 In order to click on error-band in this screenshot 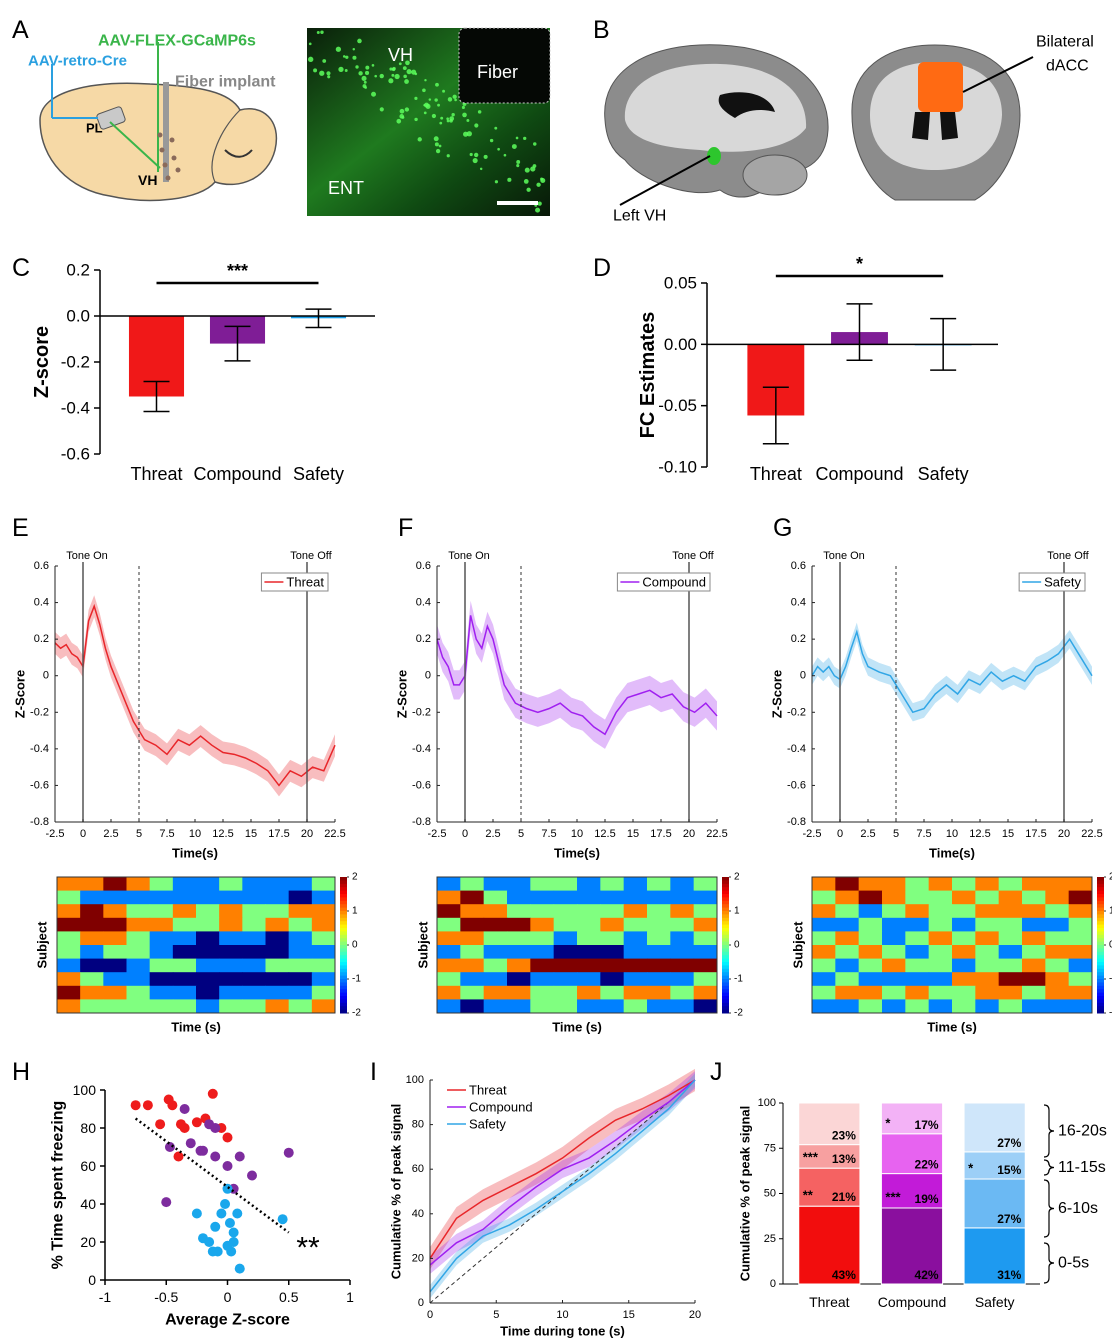, I will do `click(562, 1173)`.